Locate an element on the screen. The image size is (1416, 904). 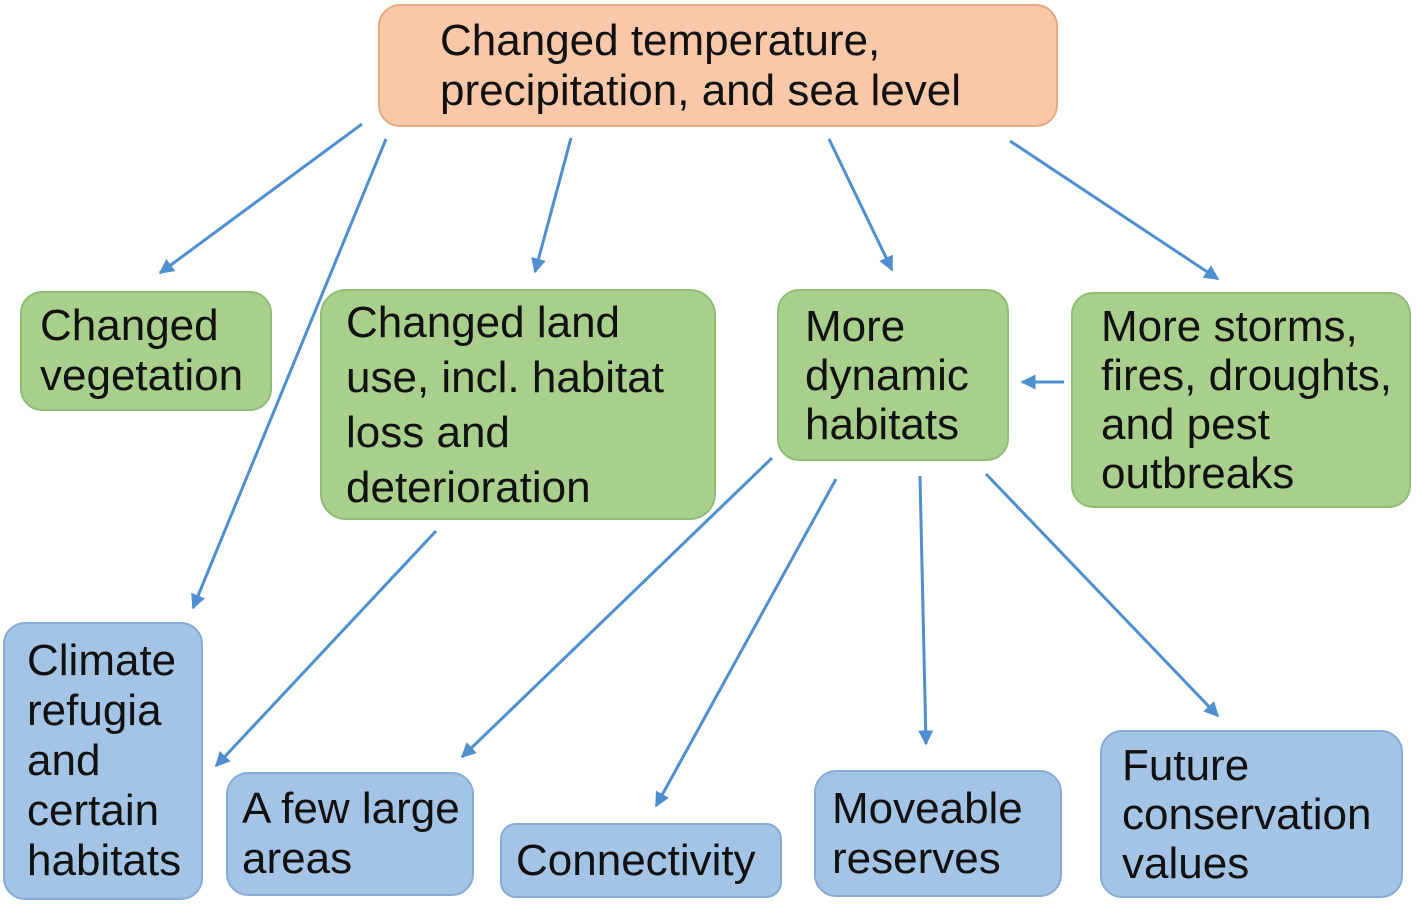
arrow-land-use-to-refugia is located at coordinates (326, 648).